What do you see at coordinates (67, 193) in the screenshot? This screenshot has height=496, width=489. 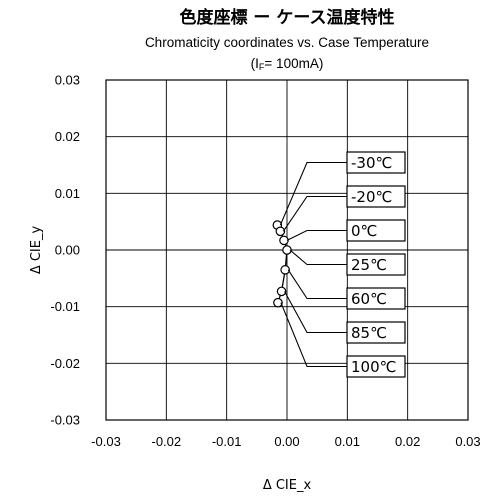 I see `y-tick-label: 0.01` at bounding box center [67, 193].